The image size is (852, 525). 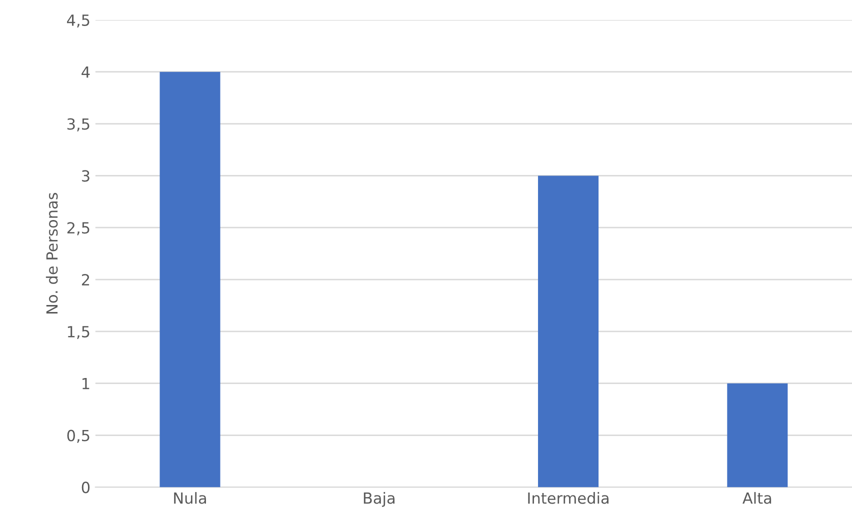 I want to click on x-tick-label: Intermedia, so click(x=568, y=498).